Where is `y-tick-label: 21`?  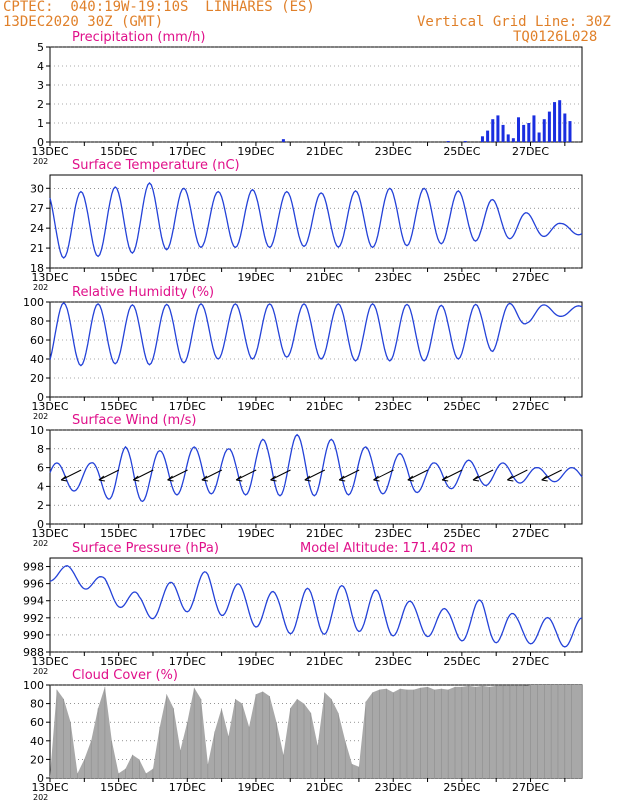
y-tick-label: 21 is located at coordinates (37, 248).